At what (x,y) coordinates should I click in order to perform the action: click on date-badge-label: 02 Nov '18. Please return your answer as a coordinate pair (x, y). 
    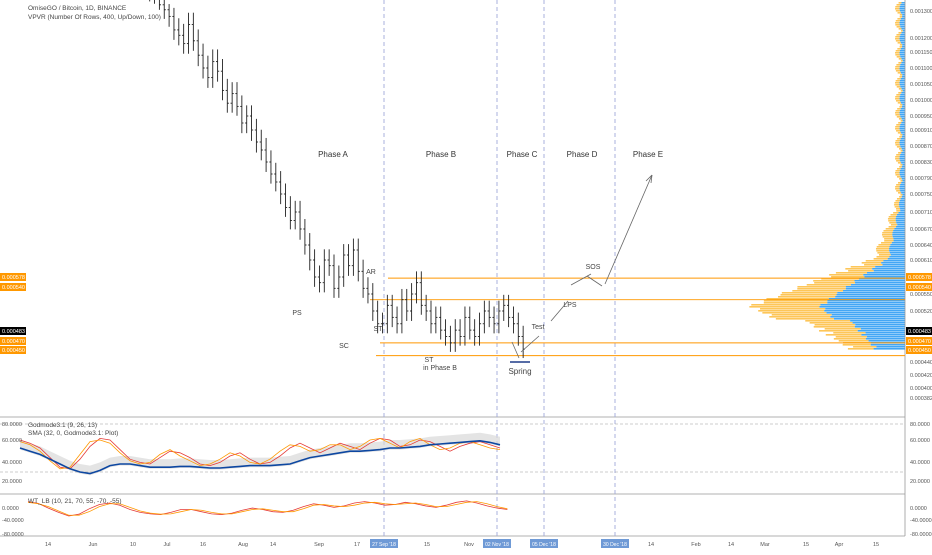
    Looking at the image, I should click on (497, 545).